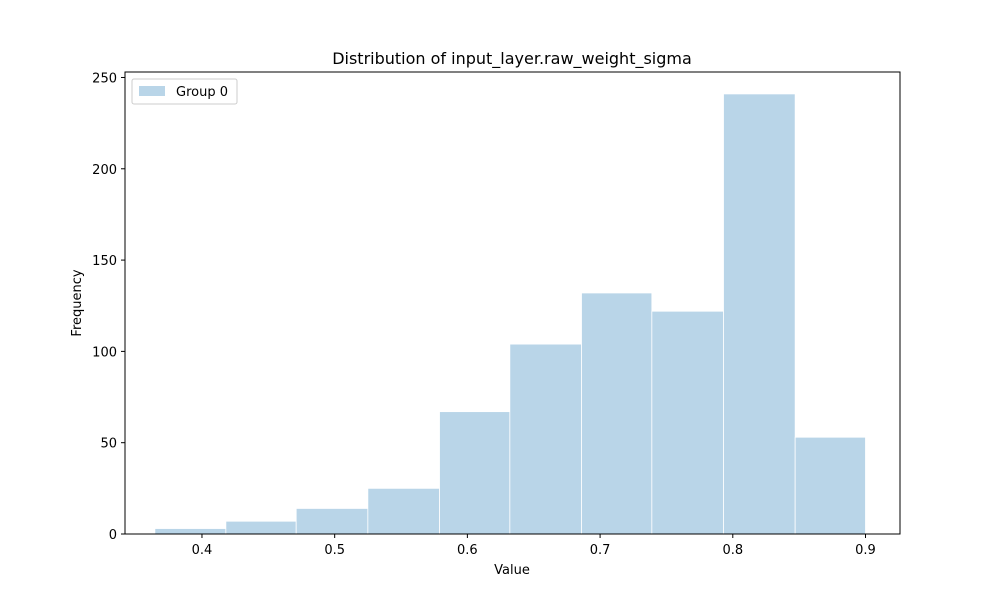 This screenshot has width=1000, height=600. What do you see at coordinates (512, 570) in the screenshot?
I see `x-axis-label: Value` at bounding box center [512, 570].